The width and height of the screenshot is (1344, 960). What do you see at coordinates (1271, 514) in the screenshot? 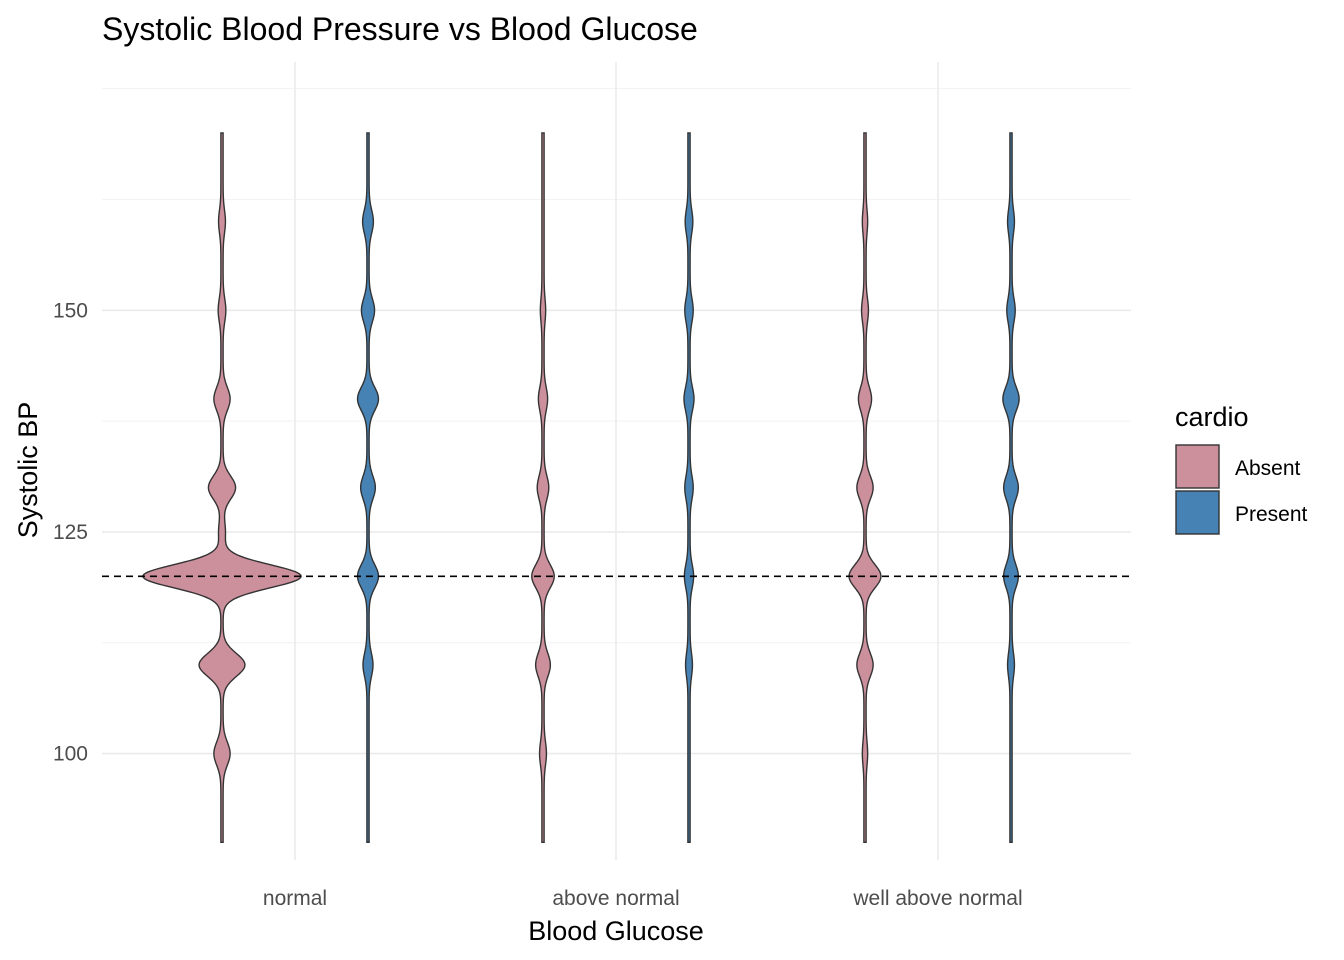
I see `legend-label-present: Present` at bounding box center [1271, 514].